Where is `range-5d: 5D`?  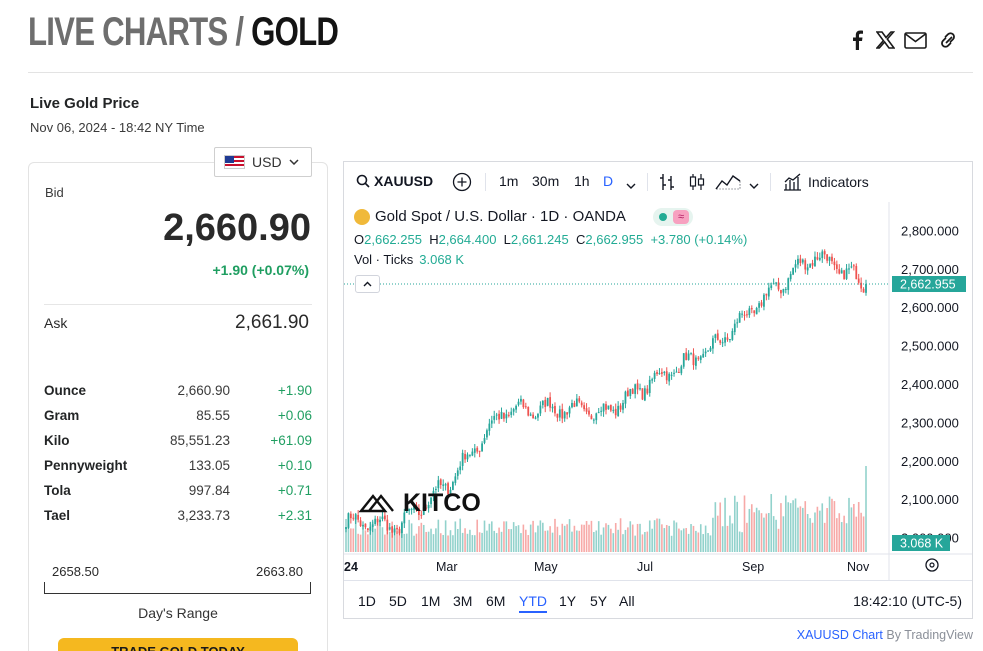 range-5d: 5D is located at coordinates (398, 601).